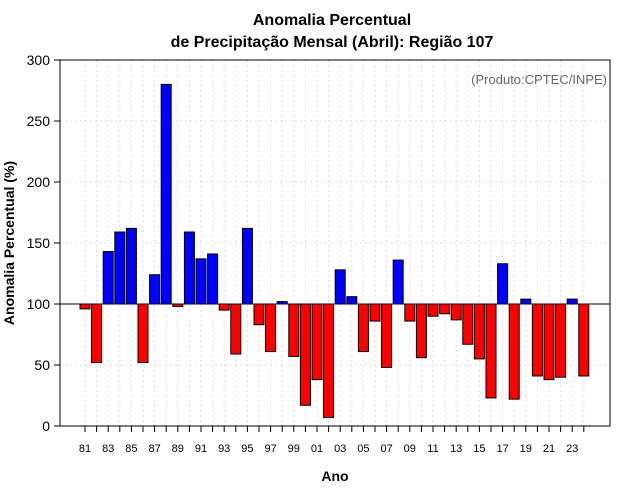  Describe the element at coordinates (201, 449) in the screenshot. I see `x-tick-label: 91` at that location.